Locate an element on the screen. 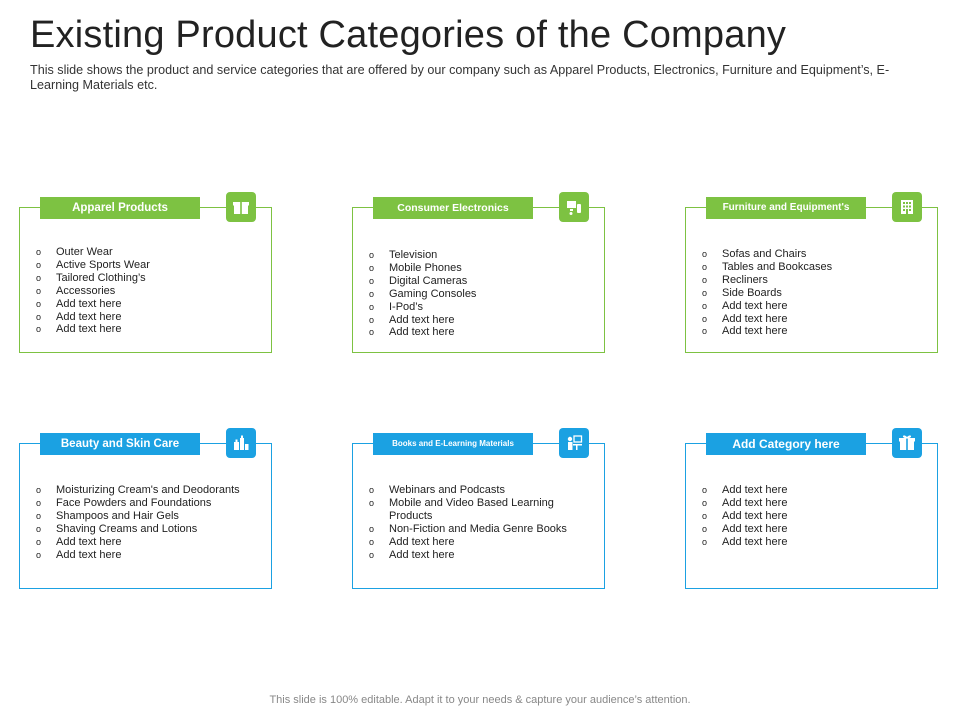 The height and width of the screenshot is (720, 960). category-label-electronics: Consumer Electronics is located at coordinates (453, 208).